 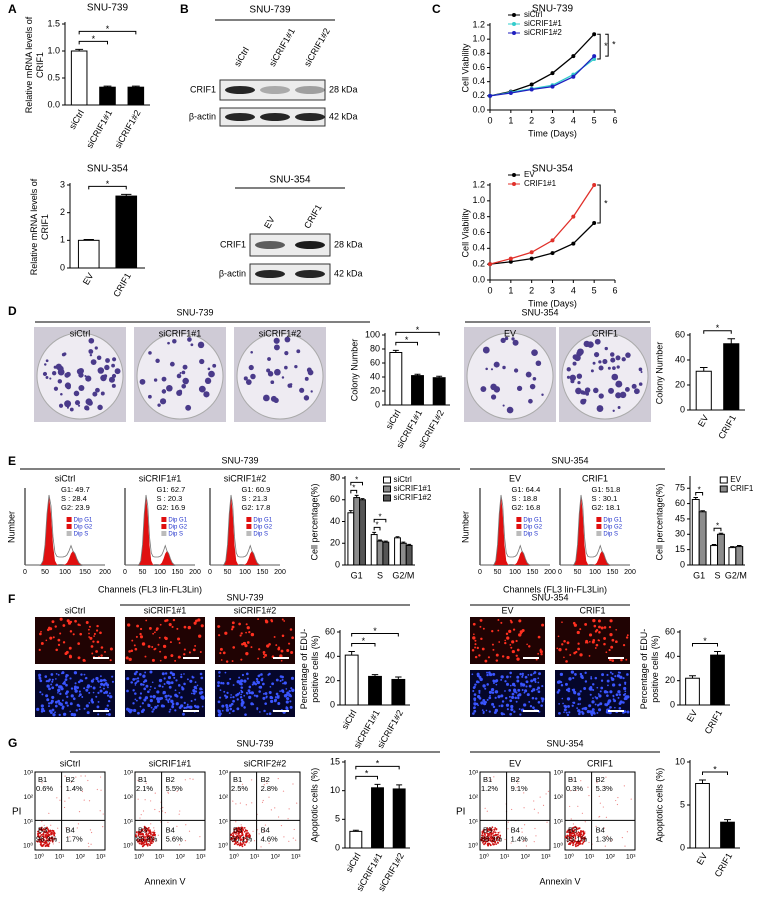 I want to click on x-tick-label: G1, so click(x=699, y=575).